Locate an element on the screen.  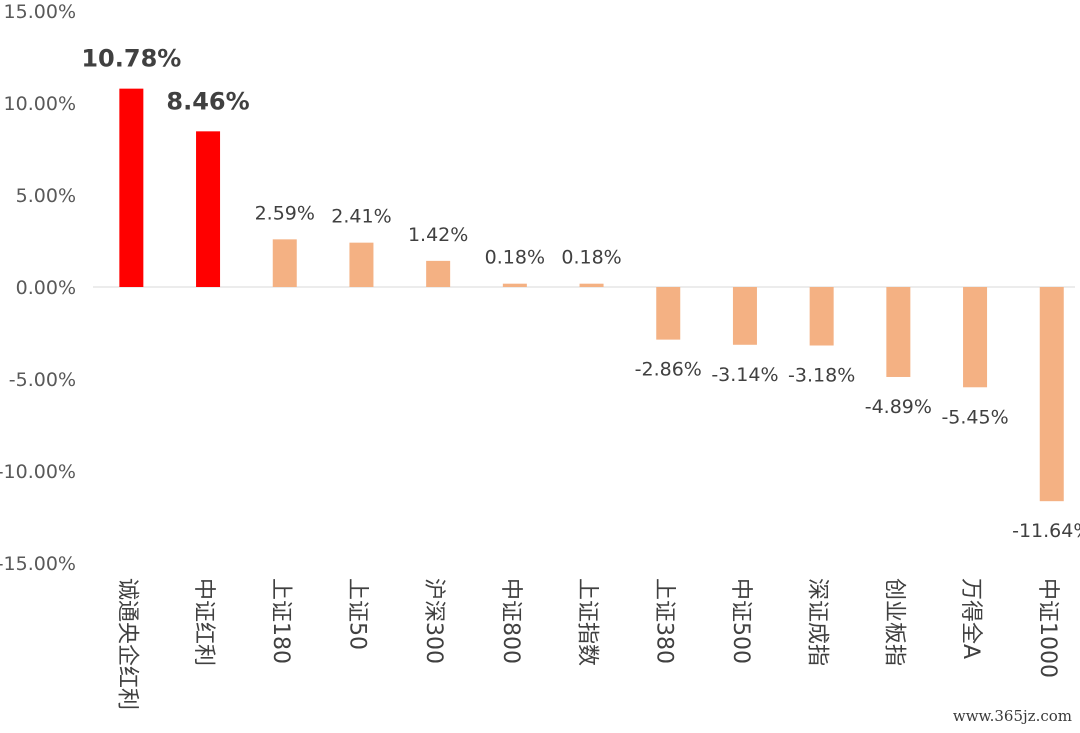
y-tick-label: 15.00% is located at coordinates (40, 12).